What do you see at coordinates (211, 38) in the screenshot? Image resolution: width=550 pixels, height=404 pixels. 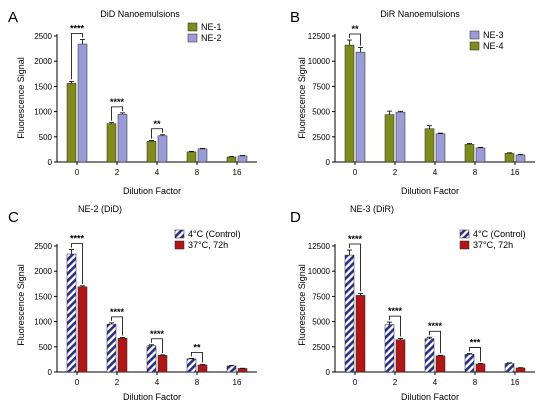 I see `legend-label: NE-2` at bounding box center [211, 38].